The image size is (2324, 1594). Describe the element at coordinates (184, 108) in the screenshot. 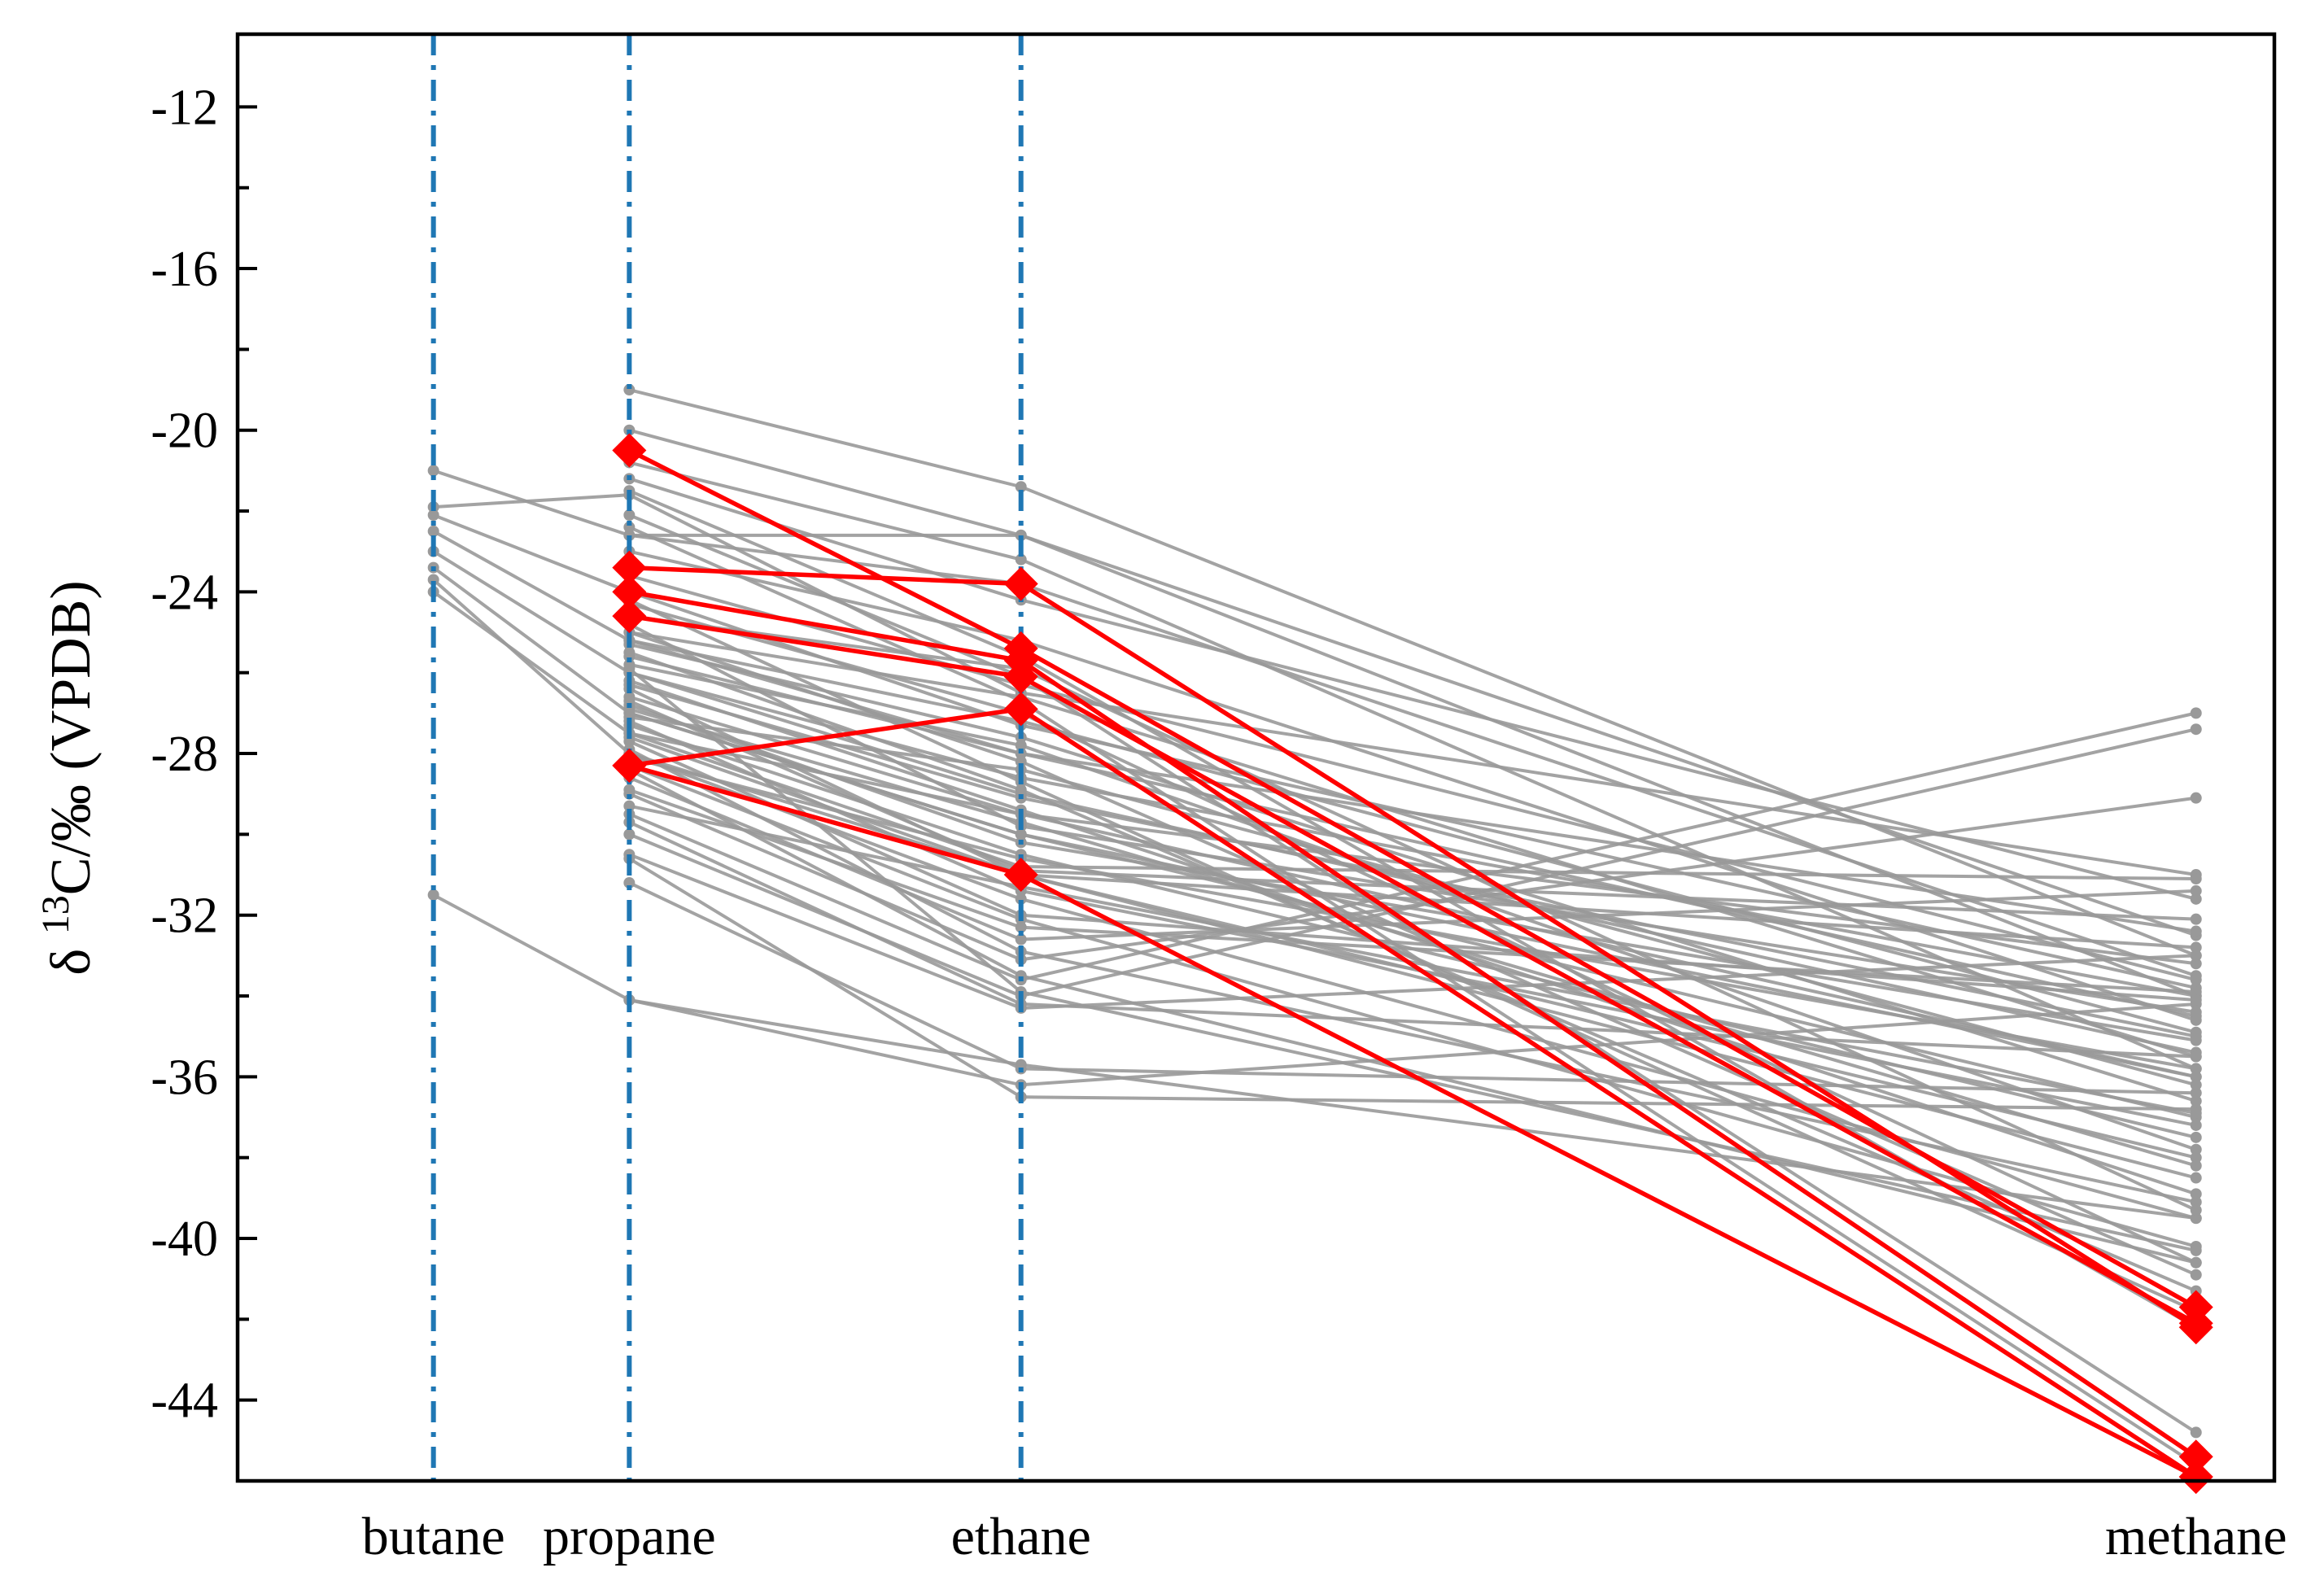

I see `y-tick-label: -12` at that location.